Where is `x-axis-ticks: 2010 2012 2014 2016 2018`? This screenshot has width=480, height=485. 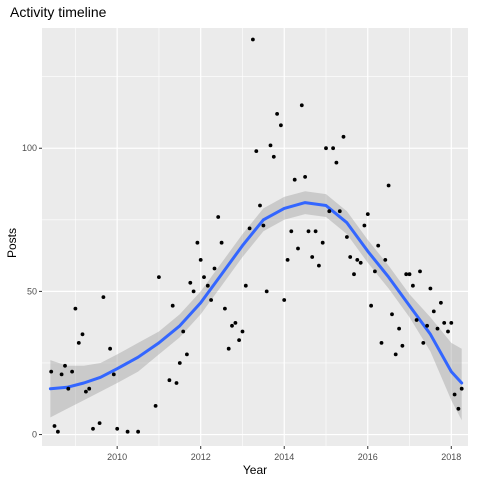 x-axis-ticks: 2010 2012 2014 2016 2018 is located at coordinates (284, 454).